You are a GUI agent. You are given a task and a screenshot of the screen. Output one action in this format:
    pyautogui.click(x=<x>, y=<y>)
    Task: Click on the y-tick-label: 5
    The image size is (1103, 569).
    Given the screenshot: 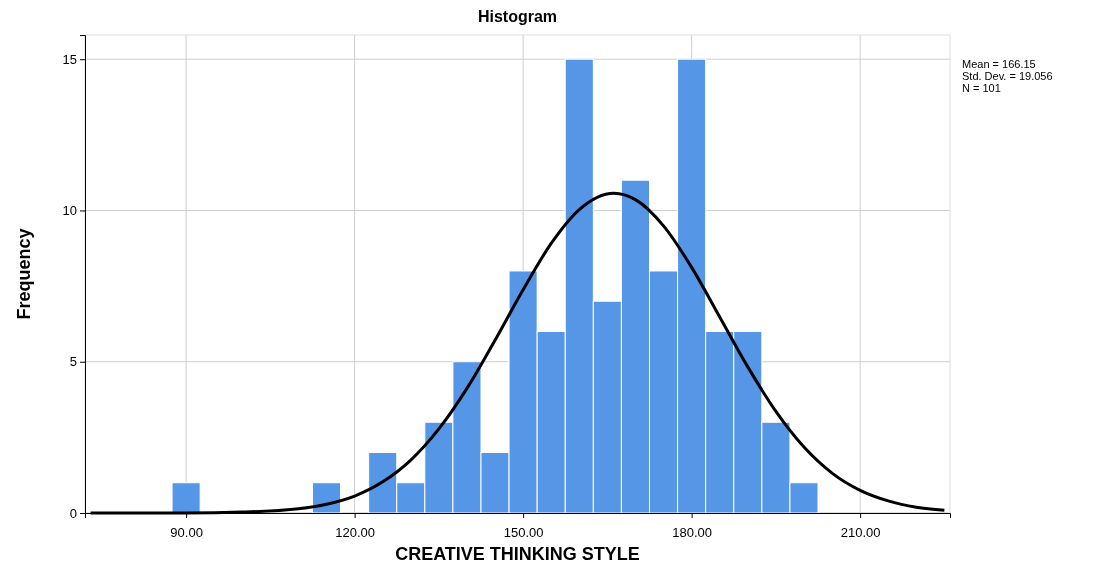 What is the action you would take?
    pyautogui.click(x=73, y=362)
    